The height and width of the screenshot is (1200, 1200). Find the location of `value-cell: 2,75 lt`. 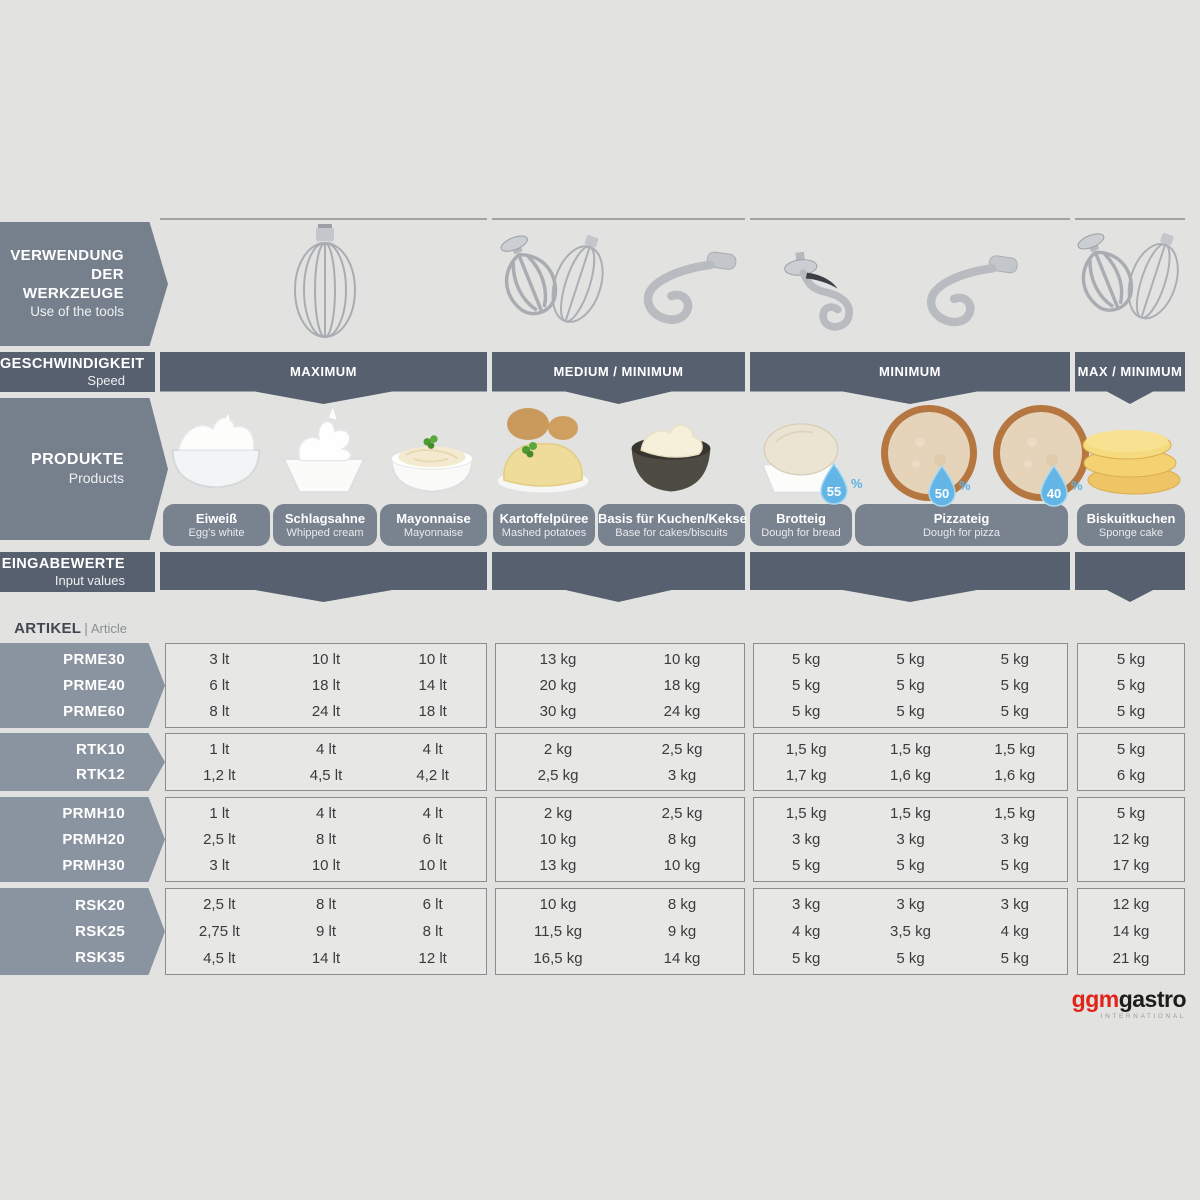

value-cell: 2,75 lt is located at coordinates (219, 931).